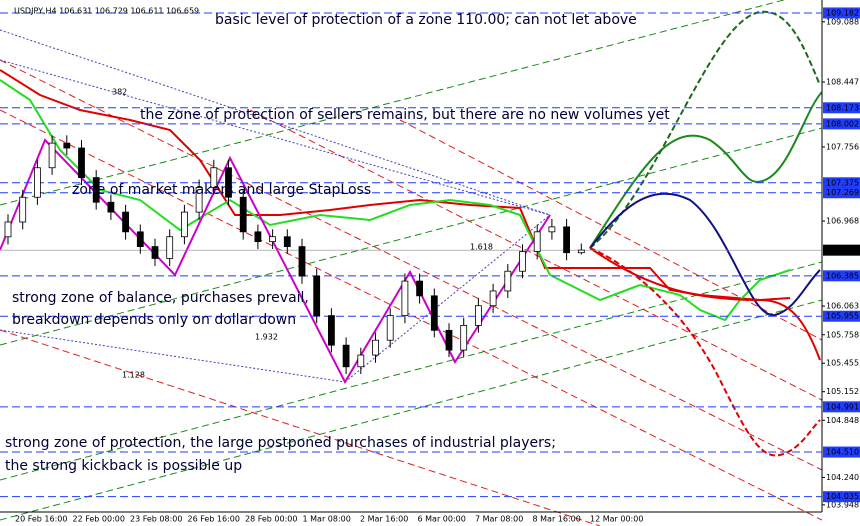  I want to click on annotation: the strong kickback is possible up, so click(123, 466).